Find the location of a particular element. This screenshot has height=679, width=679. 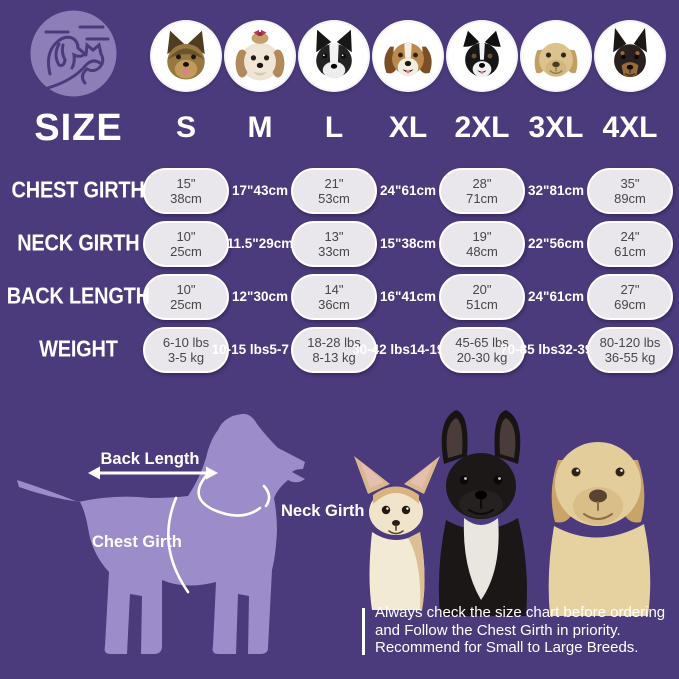

value-line-1: 30-42 lbs is located at coordinates (381, 349).